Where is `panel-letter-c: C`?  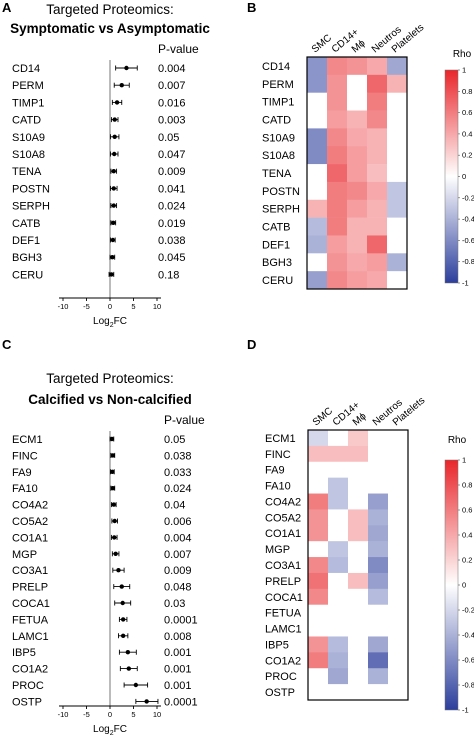 panel-letter-c: C is located at coordinates (7, 344).